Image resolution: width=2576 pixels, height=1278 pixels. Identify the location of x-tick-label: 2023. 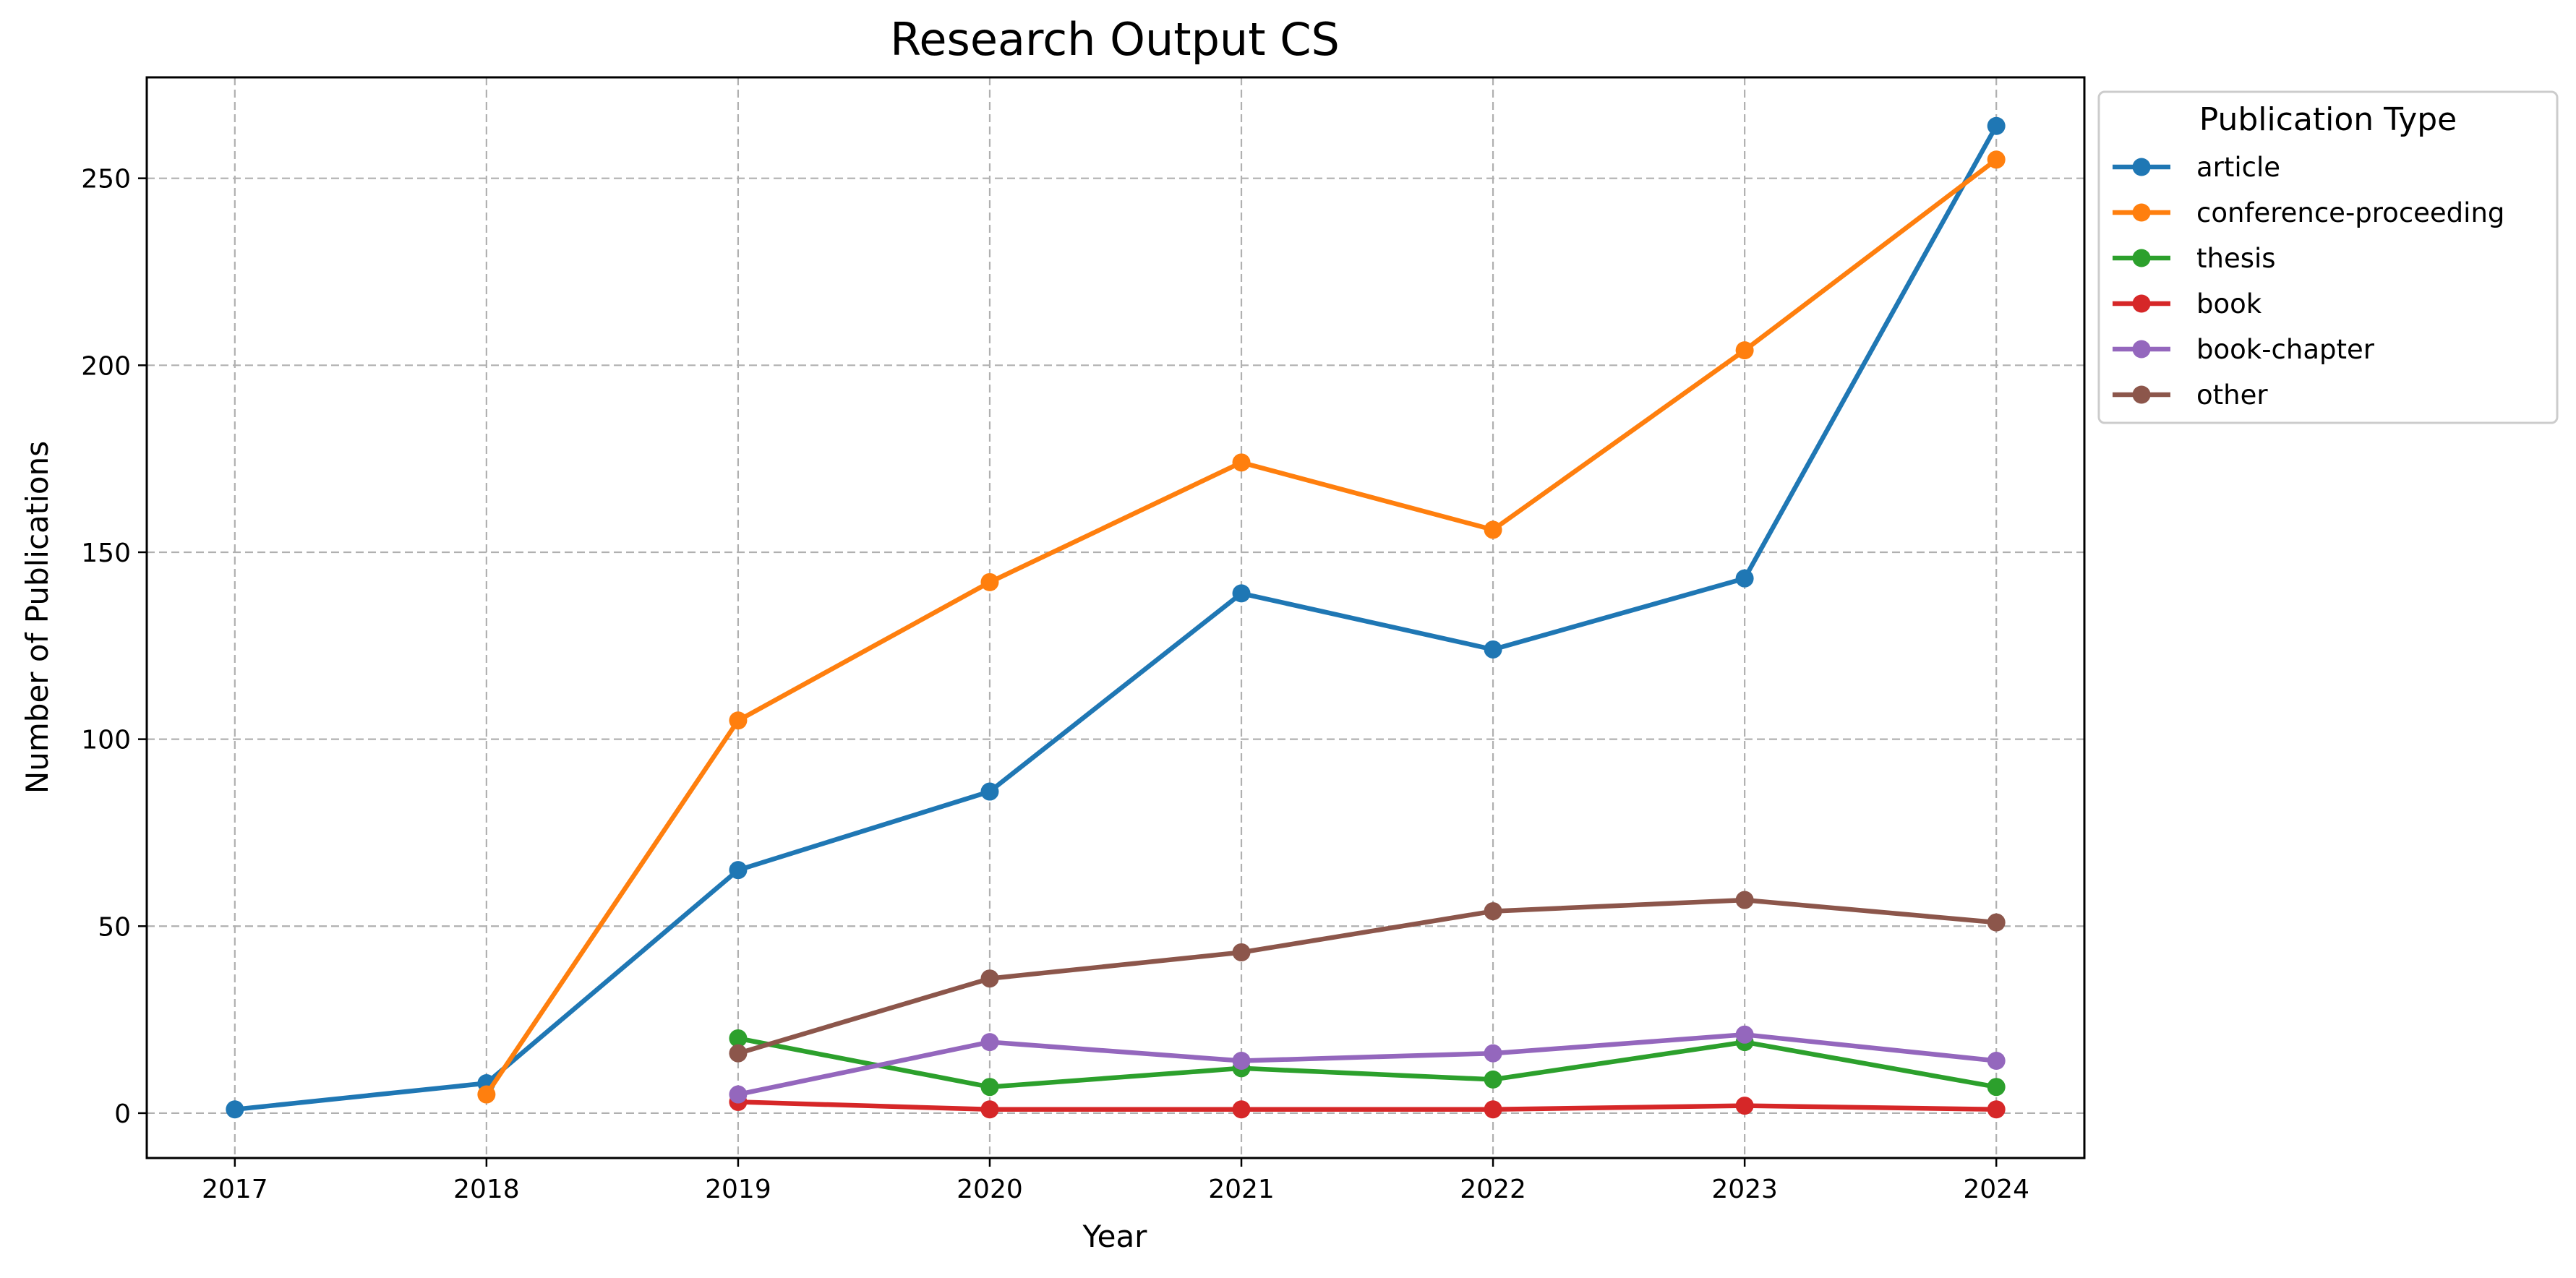
(1745, 1189).